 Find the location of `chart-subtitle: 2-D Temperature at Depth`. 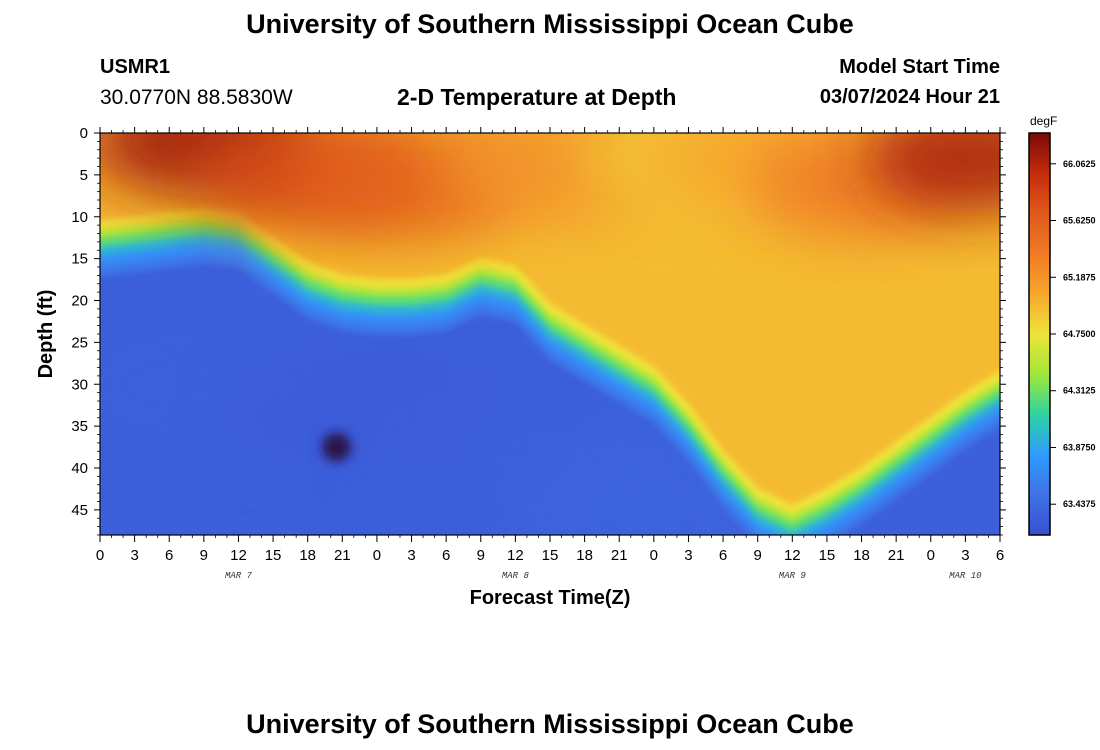

chart-subtitle: 2-D Temperature at Depth is located at coordinates (537, 97).